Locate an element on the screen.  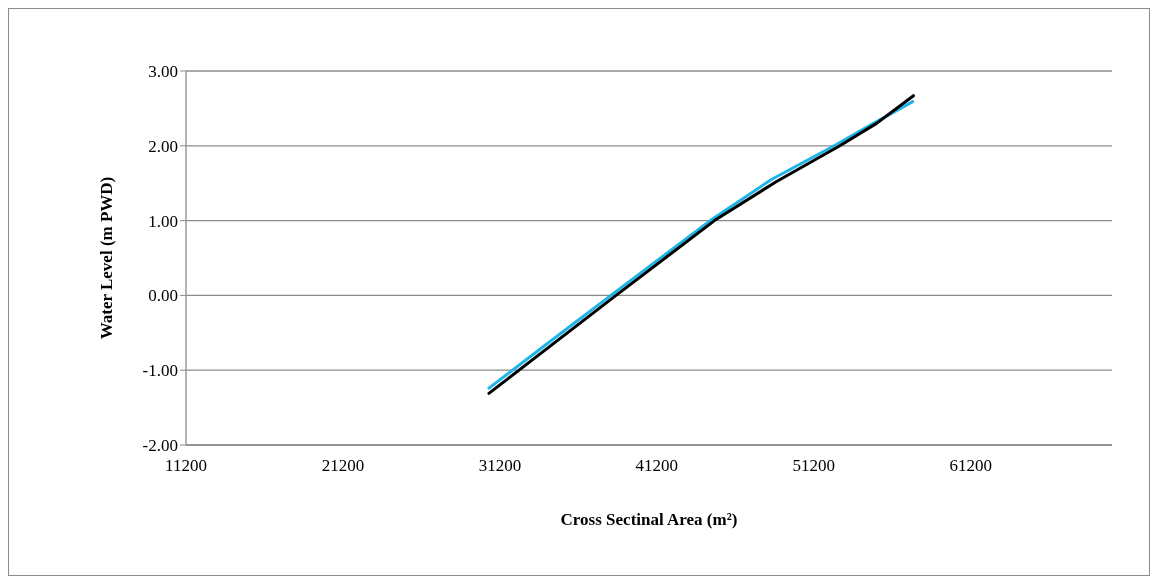
y-tick-label: -1.00 is located at coordinates (160, 371).